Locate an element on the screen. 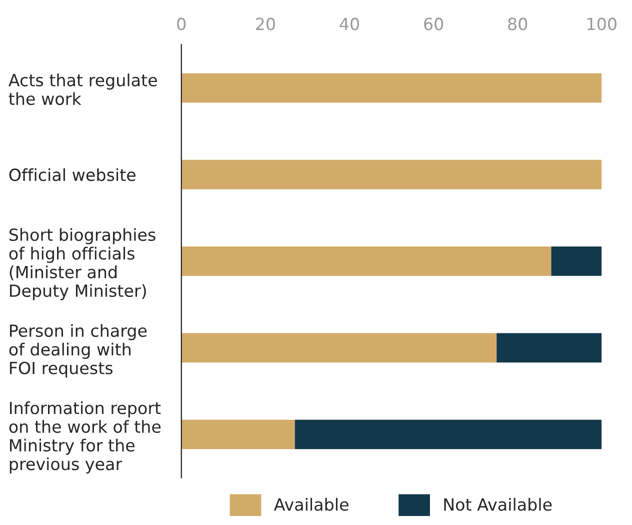  x-tick-label: 0 is located at coordinates (181, 24).